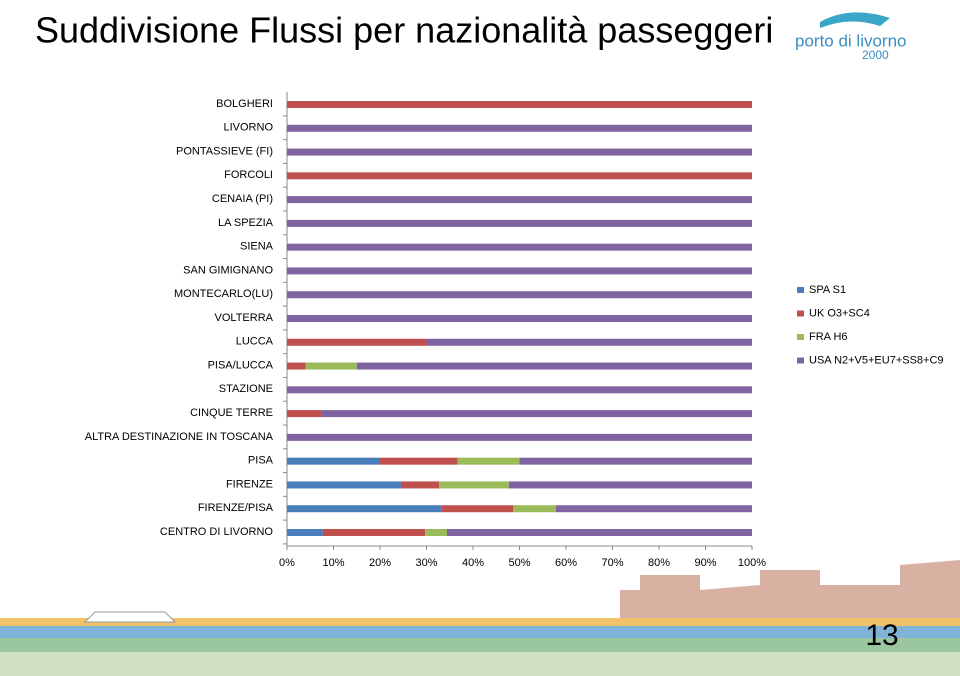 The width and height of the screenshot is (960, 676). What do you see at coordinates (223, 294) in the screenshot?
I see `y-tick-label: MONTECARLO(LU)` at bounding box center [223, 294].